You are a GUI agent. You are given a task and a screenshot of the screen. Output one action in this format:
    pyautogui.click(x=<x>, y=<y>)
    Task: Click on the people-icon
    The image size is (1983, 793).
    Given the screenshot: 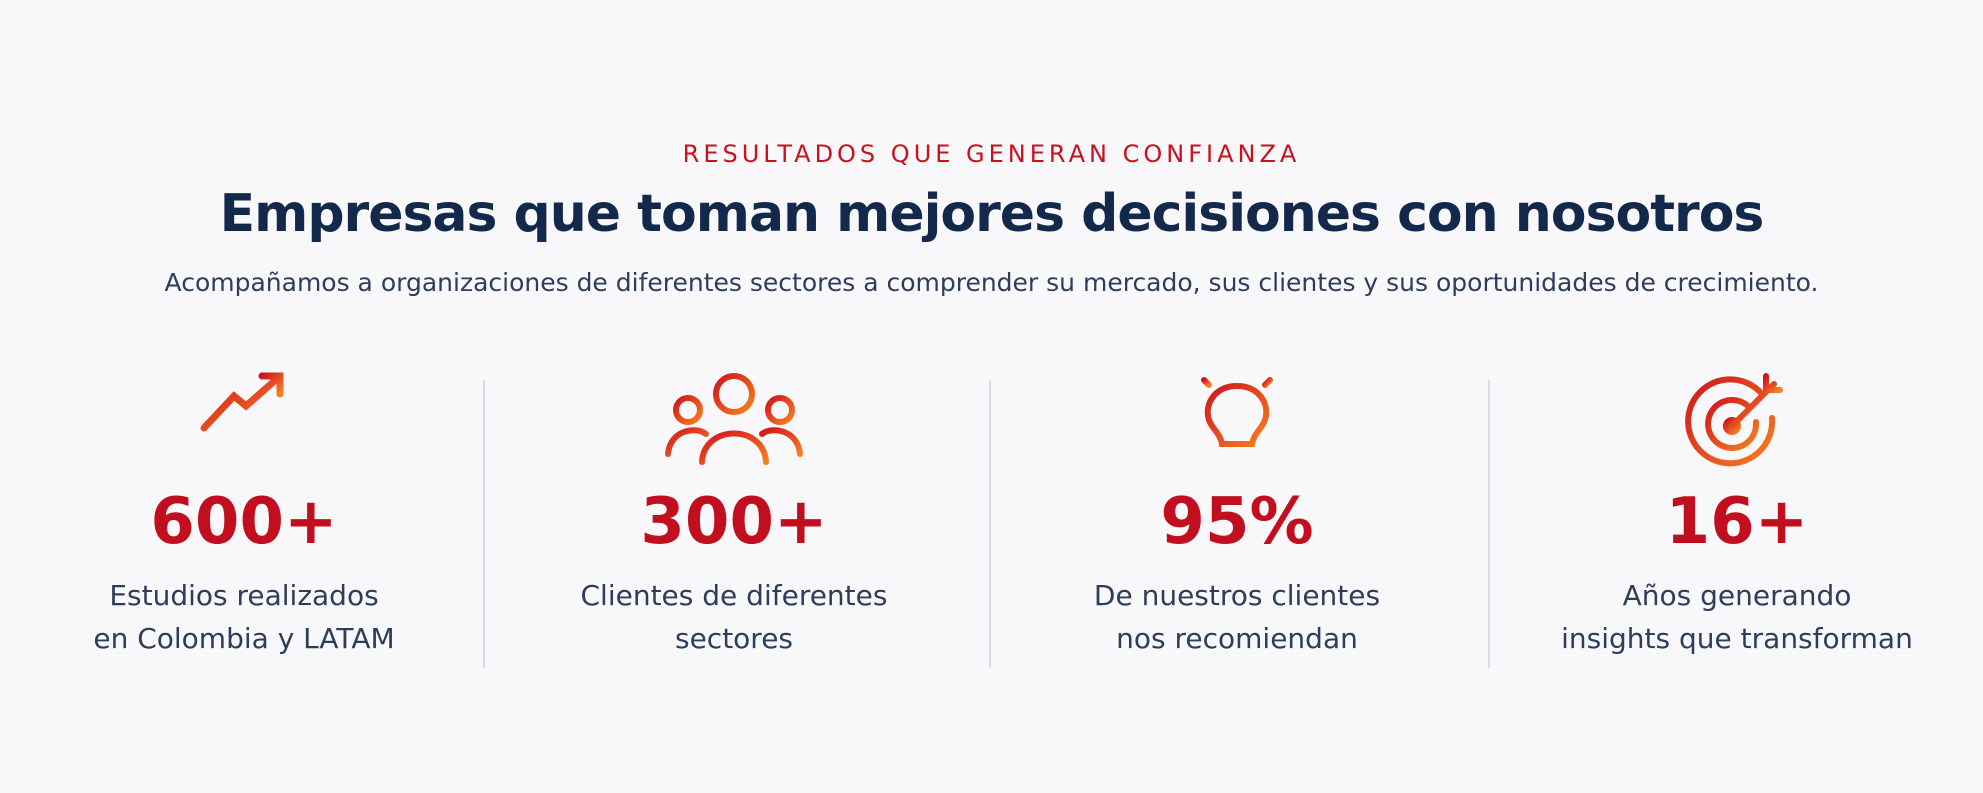 What is the action you would take?
    pyautogui.click(x=734, y=419)
    